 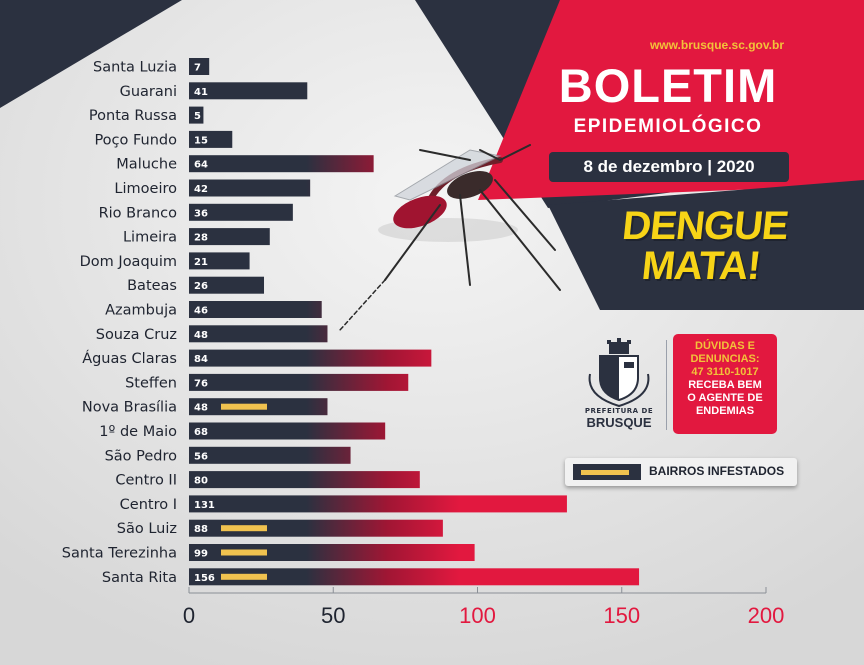 I want to click on bar-value-label: 80, so click(x=201, y=481).